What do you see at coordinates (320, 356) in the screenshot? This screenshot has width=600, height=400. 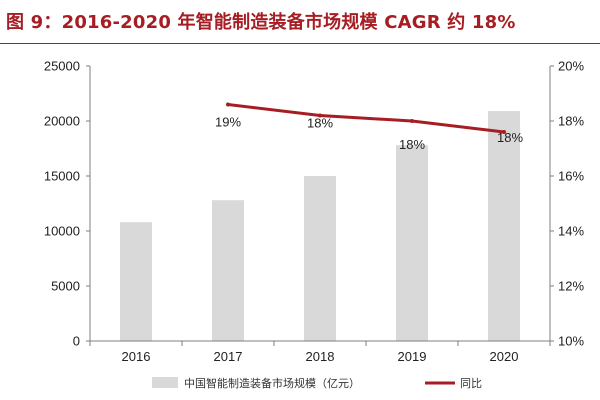 I see `x-tick-label: 2018` at bounding box center [320, 356].